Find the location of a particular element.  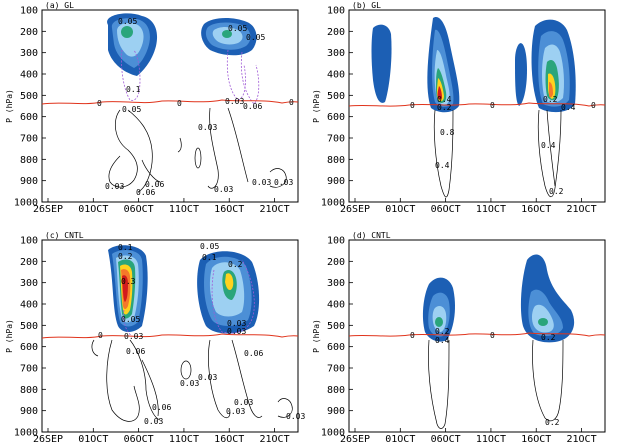

y-tick-label: 100 is located at coordinates (29, 241).